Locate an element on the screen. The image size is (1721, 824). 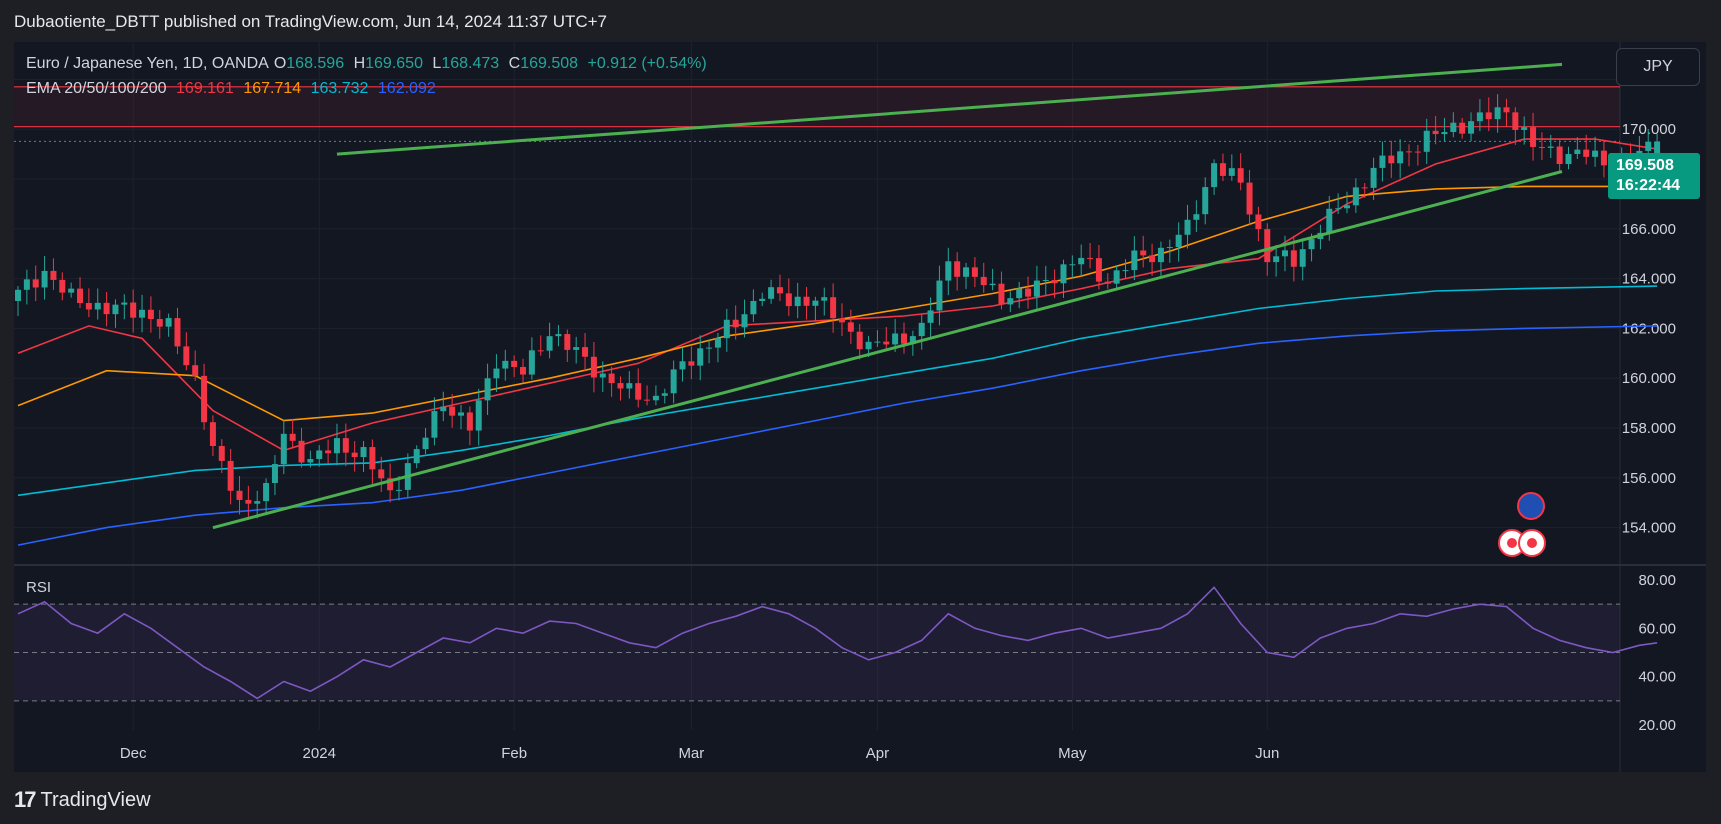
low-label: L is located at coordinates (437, 63).